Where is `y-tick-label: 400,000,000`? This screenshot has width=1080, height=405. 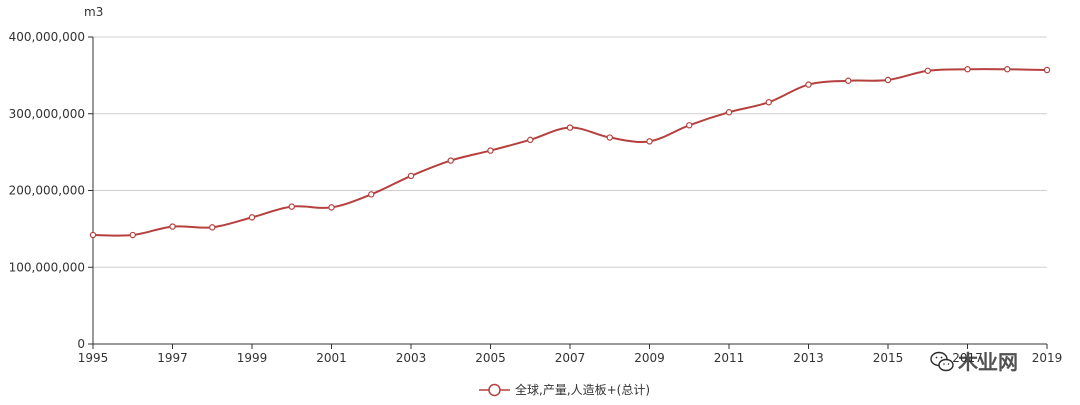 y-tick-label: 400,000,000 is located at coordinates (47, 37).